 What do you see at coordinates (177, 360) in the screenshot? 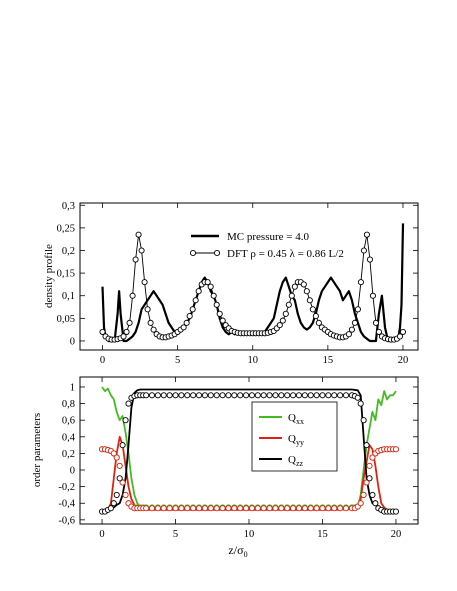
I see `density-xtick-label: 5` at bounding box center [177, 360].